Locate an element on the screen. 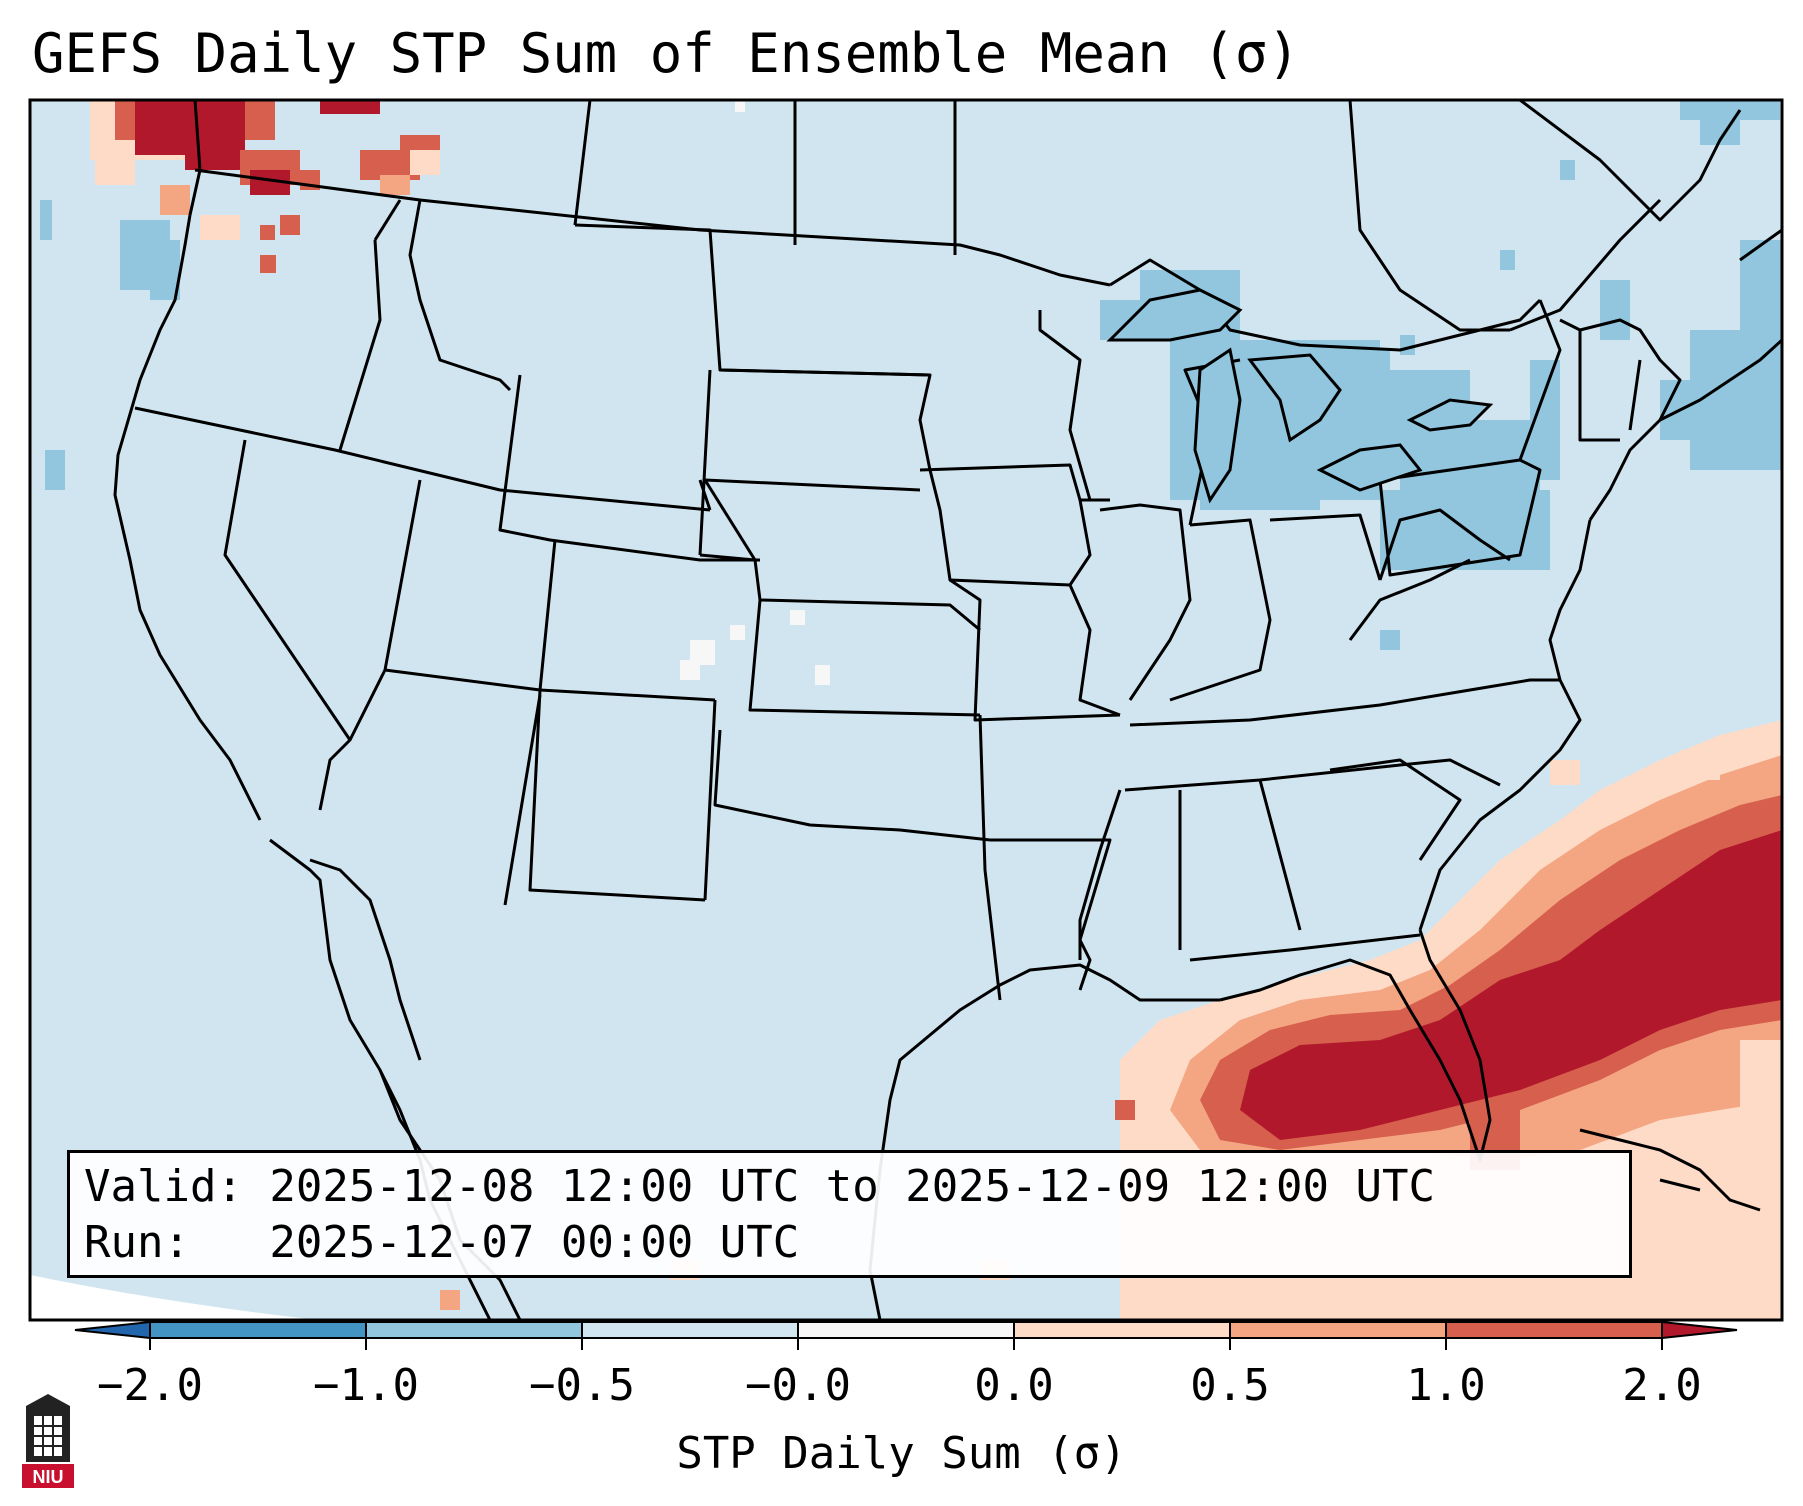 The height and width of the screenshot is (1506, 1803). colorbar-tick-label: −0.0 is located at coordinates (798, 1385).